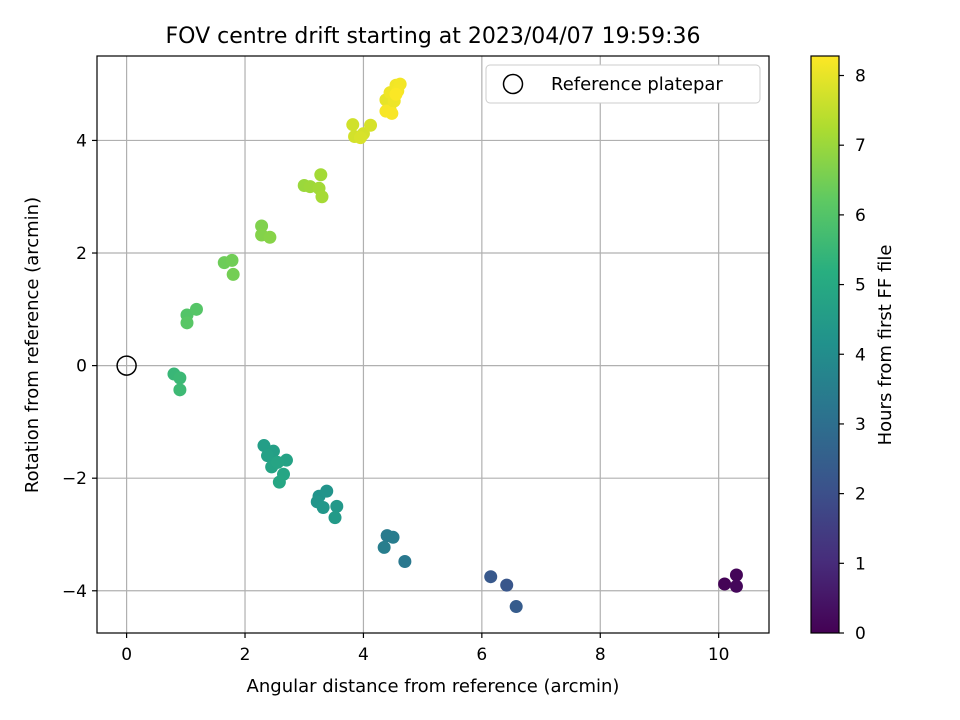 The width and height of the screenshot is (960, 720). Describe the element at coordinates (74, 479) in the screenshot. I see `y-tick-label: −2` at that location.